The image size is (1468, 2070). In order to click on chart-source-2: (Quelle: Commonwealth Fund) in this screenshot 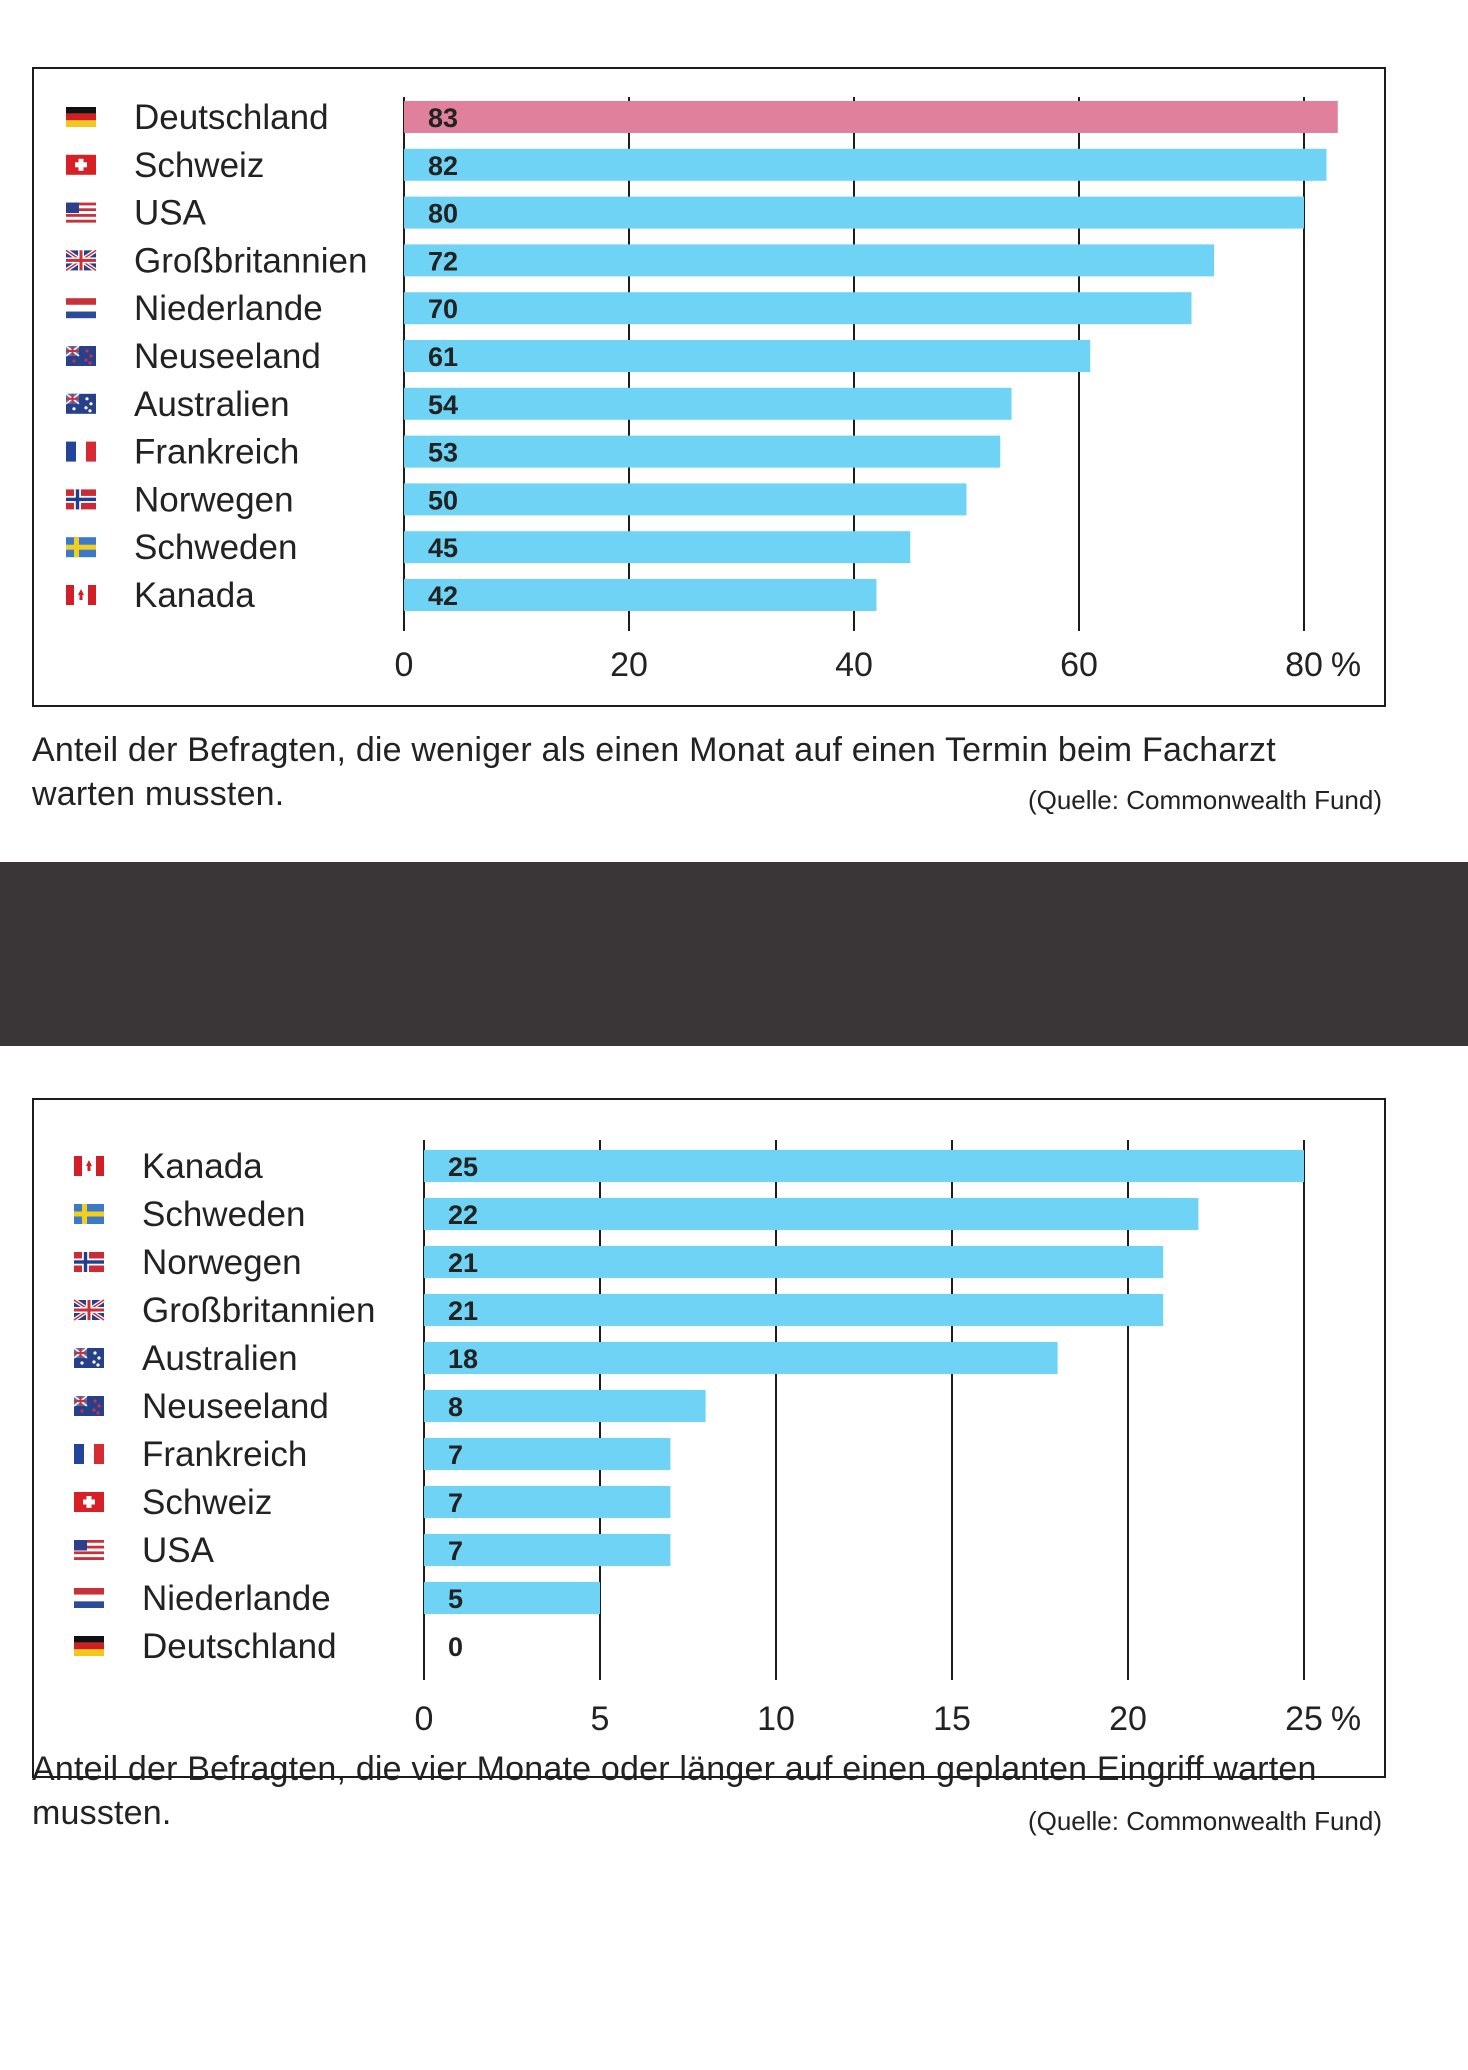, I will do `click(1204, 1821)`.